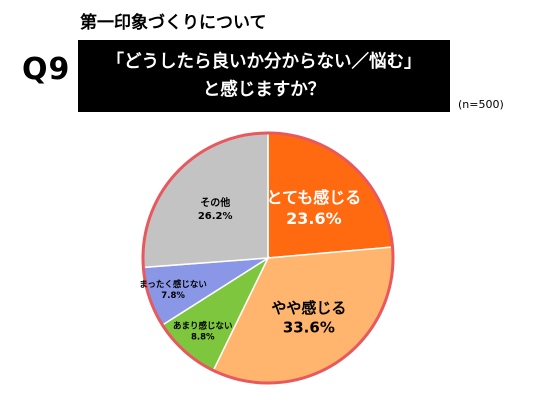 The image size is (536, 413). Describe the element at coordinates (173, 23) in the screenshot. I see `chart-subtitle: 第一印象づくりについて` at that location.